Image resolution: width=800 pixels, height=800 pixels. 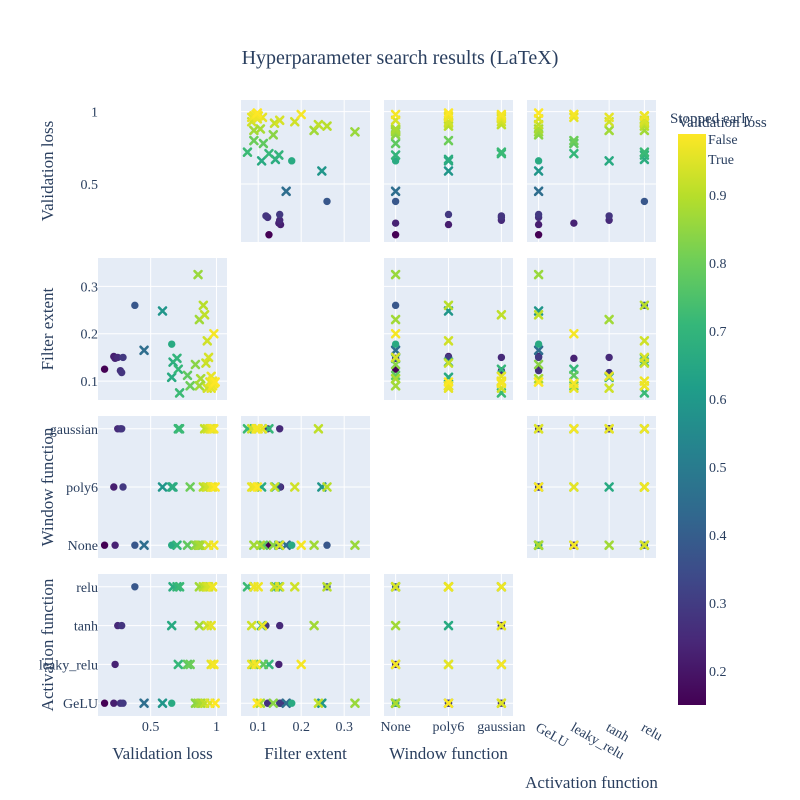 What do you see at coordinates (711, 139) in the screenshot?
I see `legend: Stopped early False True` at bounding box center [711, 139].